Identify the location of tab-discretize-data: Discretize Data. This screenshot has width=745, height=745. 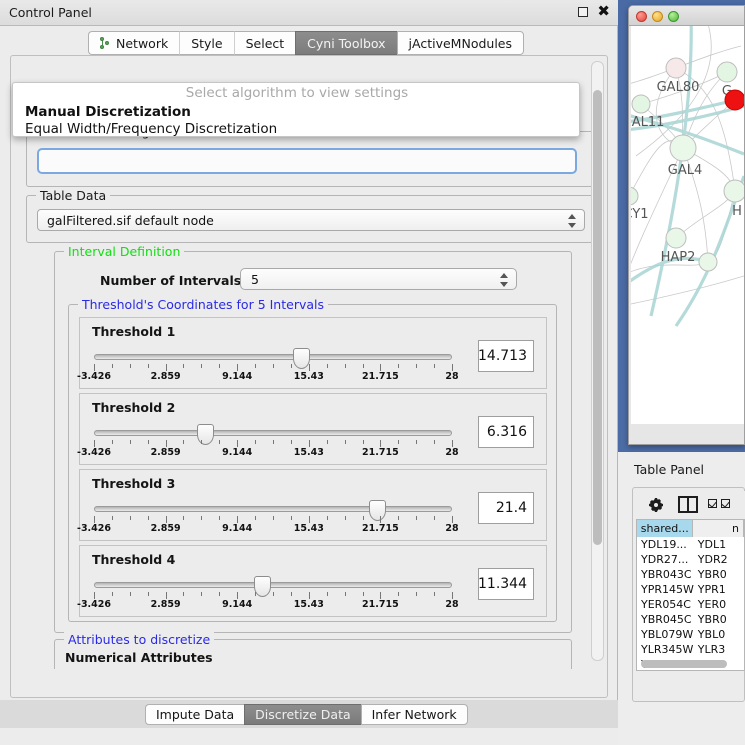
(302, 714).